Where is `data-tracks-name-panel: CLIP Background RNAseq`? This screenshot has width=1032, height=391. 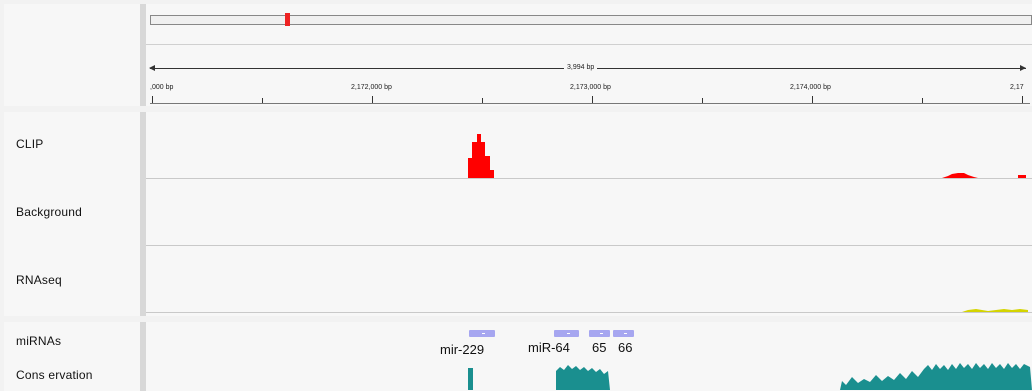
data-tracks-name-panel: CLIP Background RNAseq is located at coordinates (72, 214).